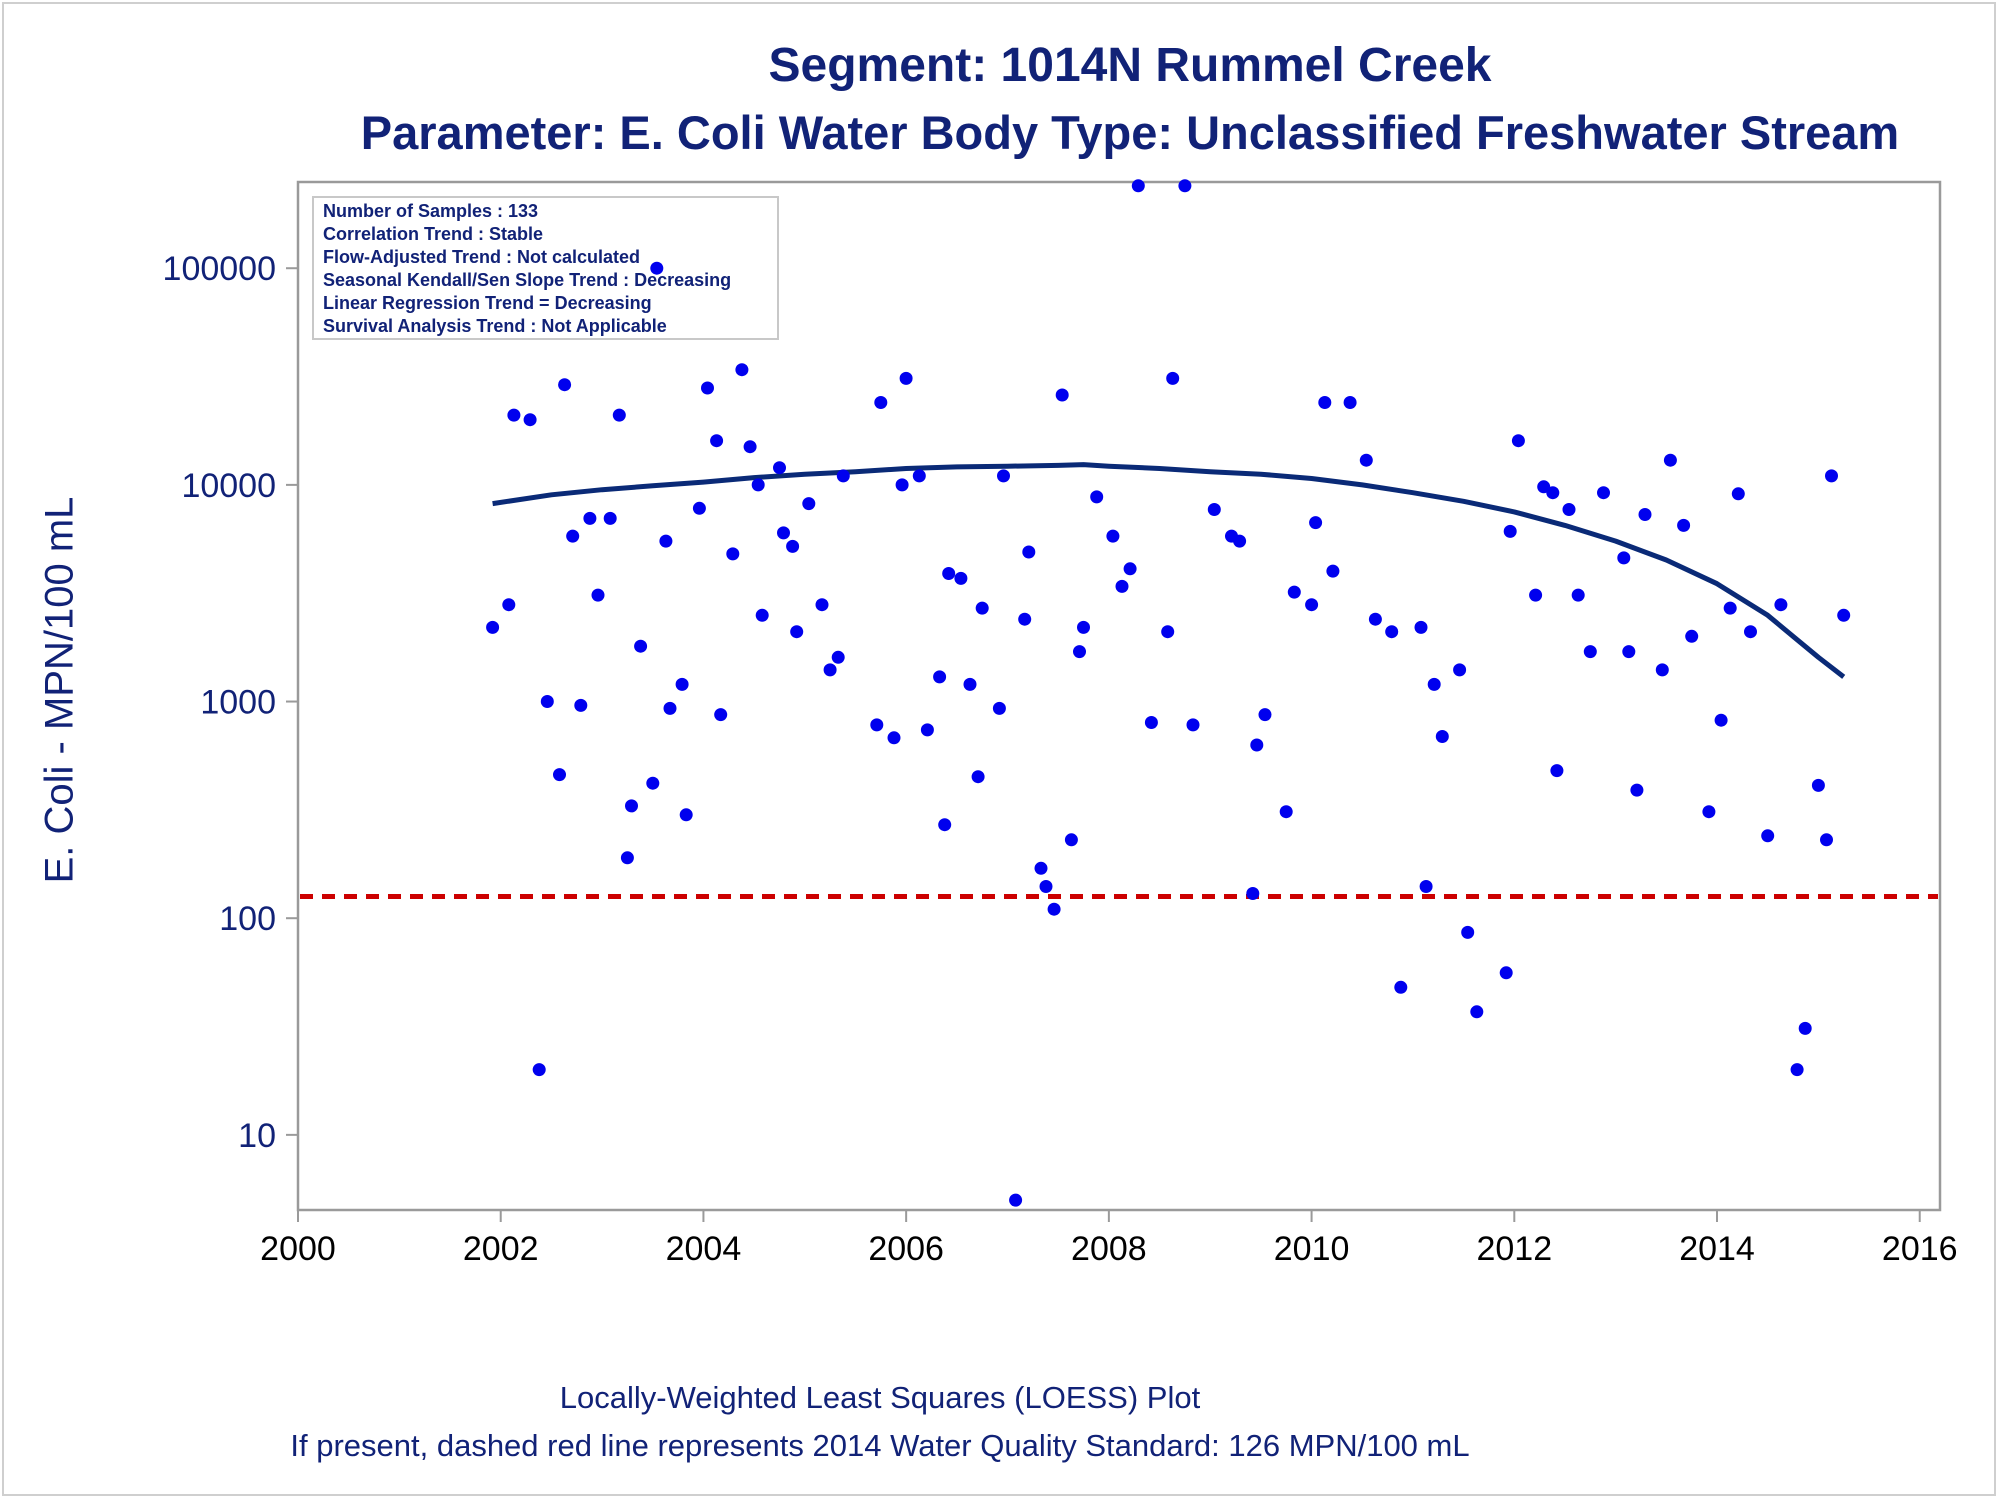 The height and width of the screenshot is (1500, 2000). I want to click on y-tick-label: 100000, so click(219, 269).